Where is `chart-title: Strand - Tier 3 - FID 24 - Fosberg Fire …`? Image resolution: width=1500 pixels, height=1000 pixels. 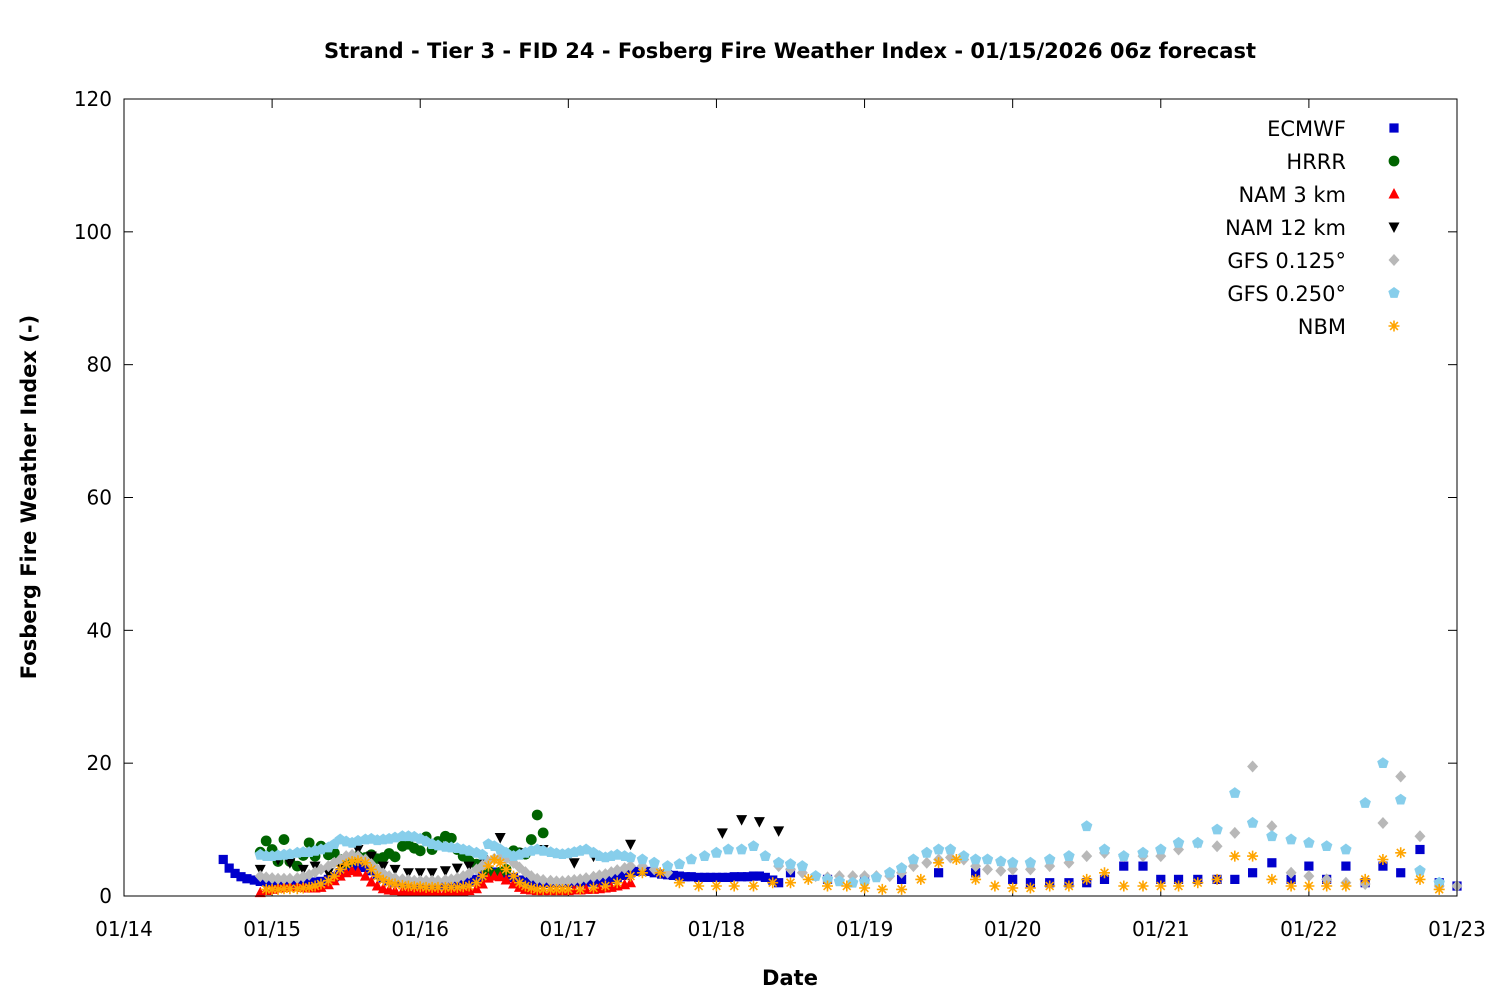 chart-title: Strand - Tier 3 - FID 24 - Fosberg Fire … is located at coordinates (790, 51).